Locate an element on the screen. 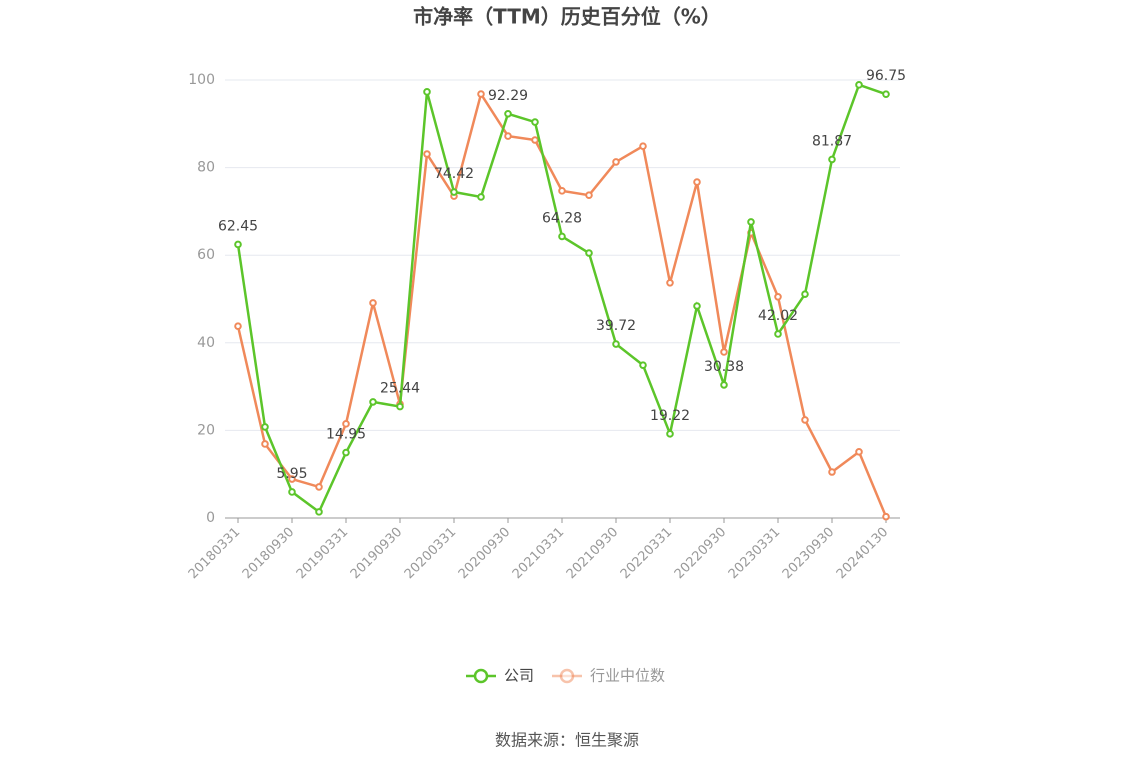 Image resolution: width=1134 pixels, height=766 pixels. data-label: 81.87 is located at coordinates (832, 141).